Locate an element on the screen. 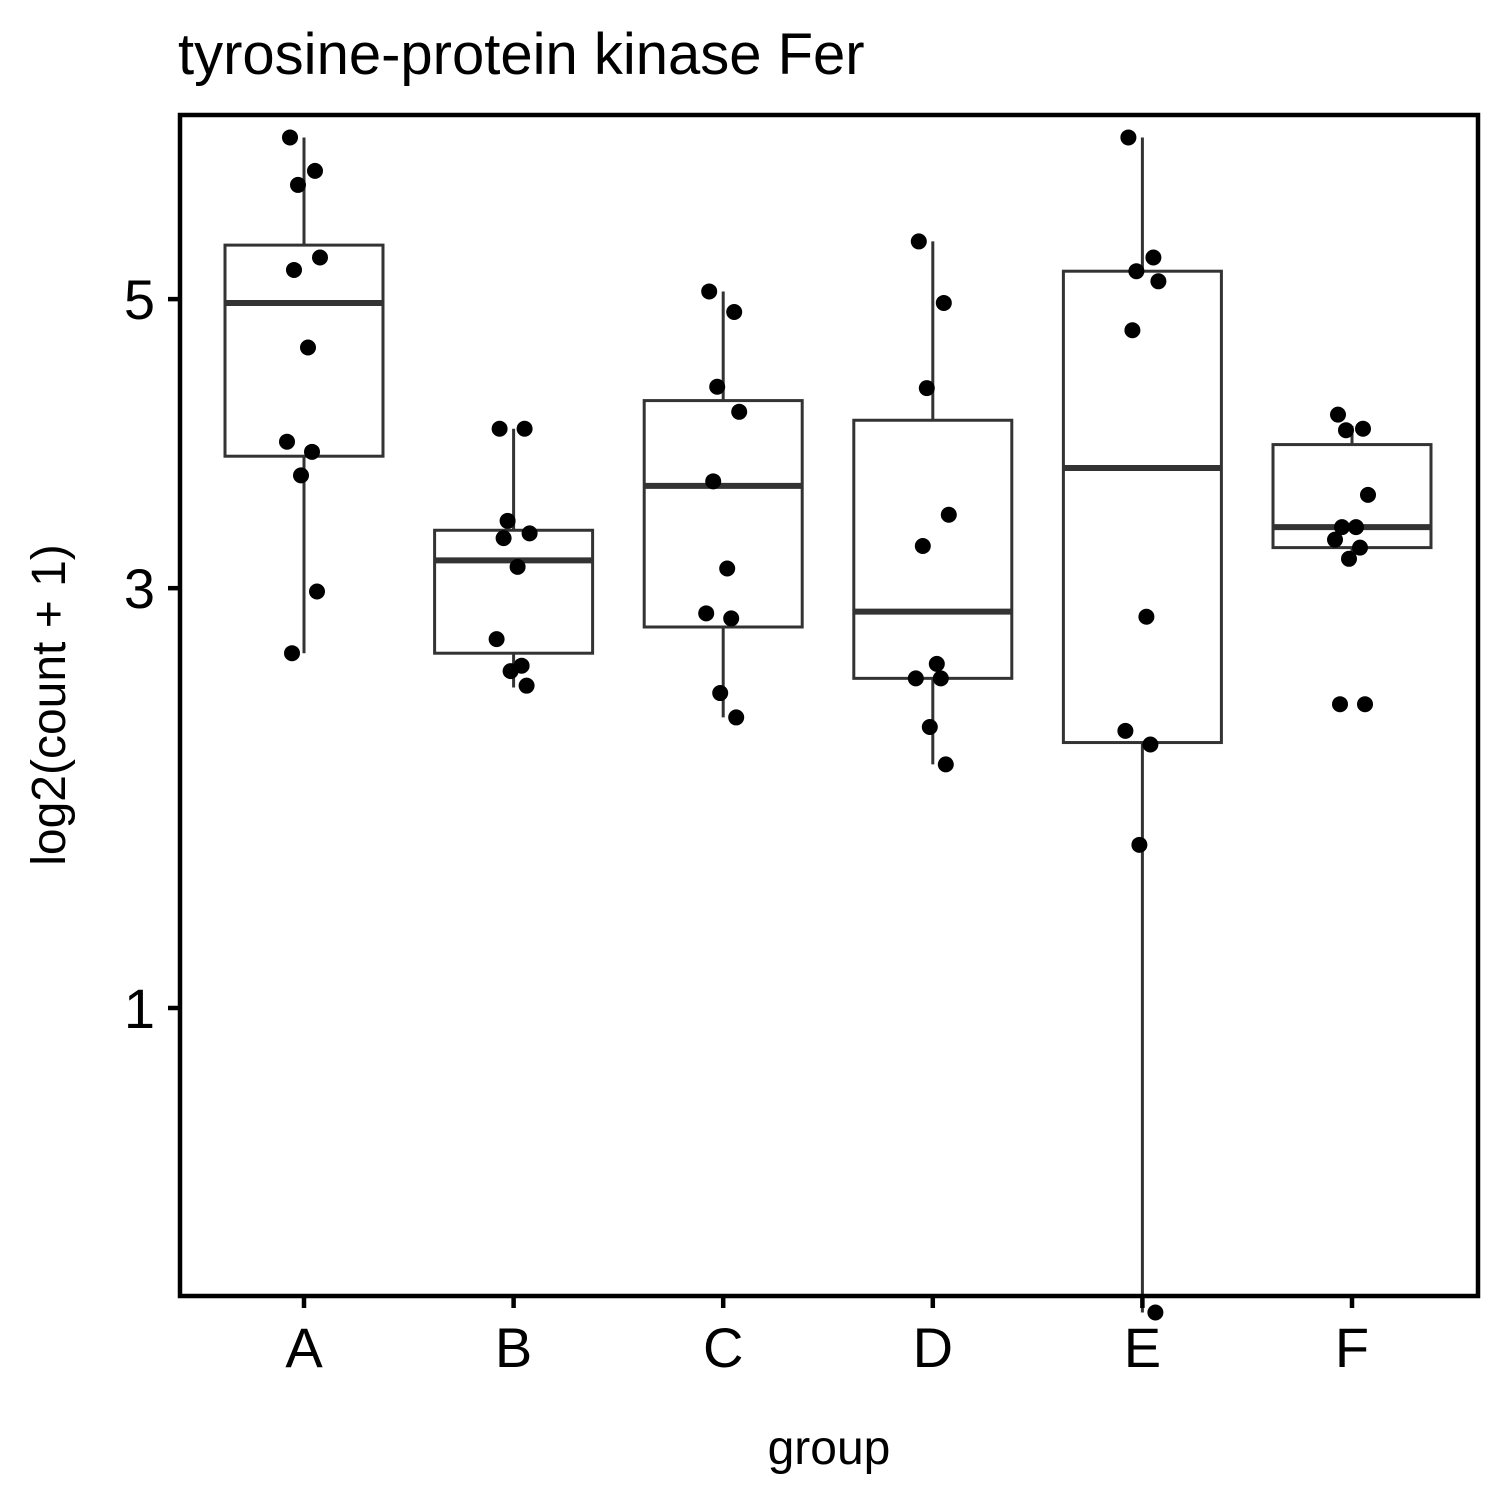 The height and width of the screenshot is (1500, 1500). y-axis-title: log2(count + 1) is located at coordinates (49, 705).